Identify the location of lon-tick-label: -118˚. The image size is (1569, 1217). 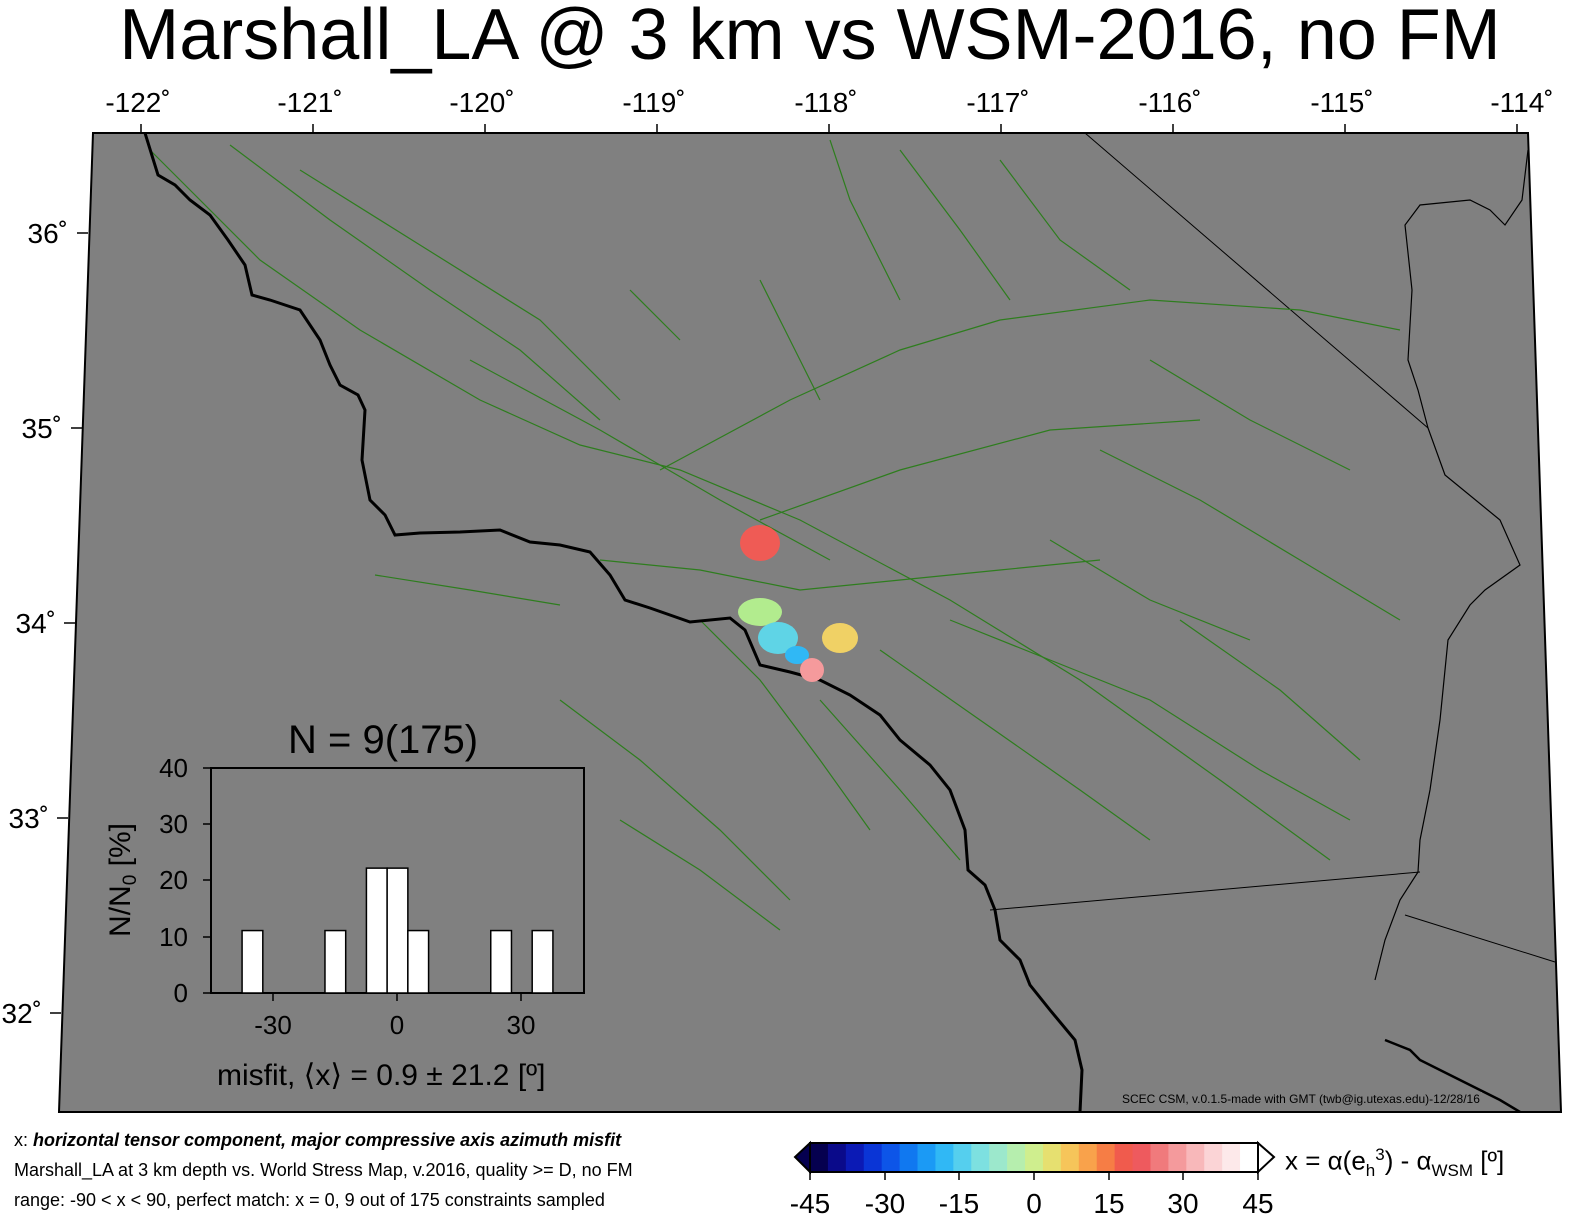
(825, 102).